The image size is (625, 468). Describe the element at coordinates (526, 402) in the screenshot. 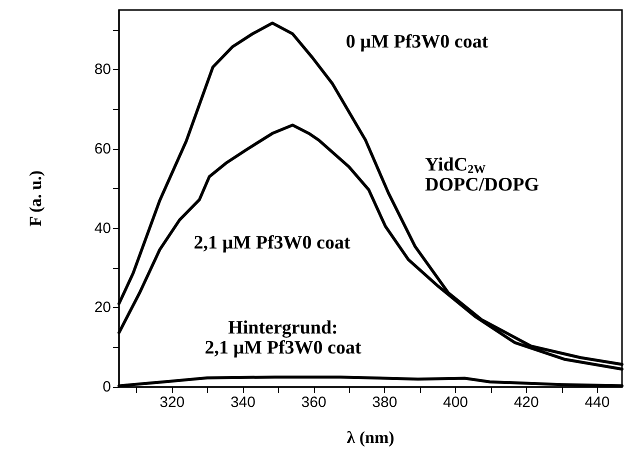

I see `x-tick-label: 420` at that location.